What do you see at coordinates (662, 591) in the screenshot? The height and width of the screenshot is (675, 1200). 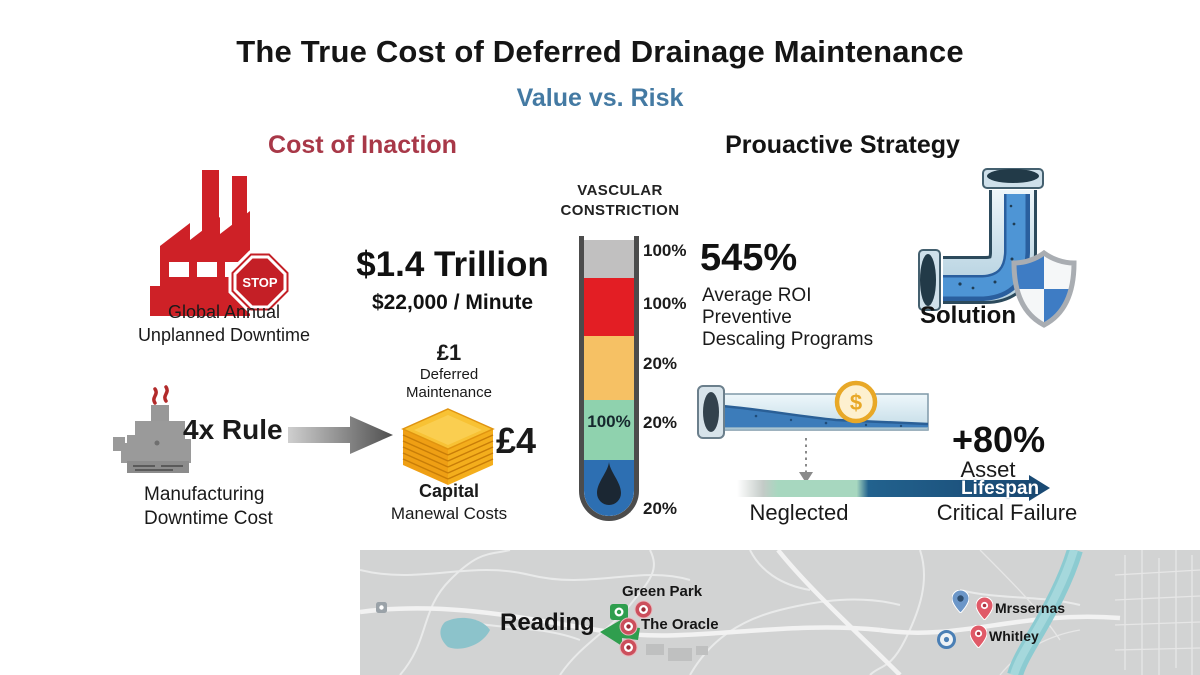 I see `map-label-green-park: Green Park` at bounding box center [662, 591].